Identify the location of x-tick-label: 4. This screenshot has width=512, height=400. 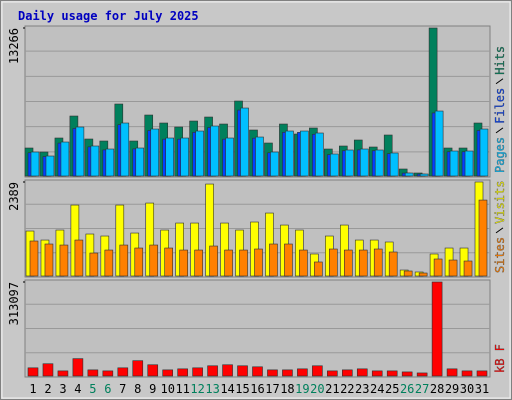
(77, 389).